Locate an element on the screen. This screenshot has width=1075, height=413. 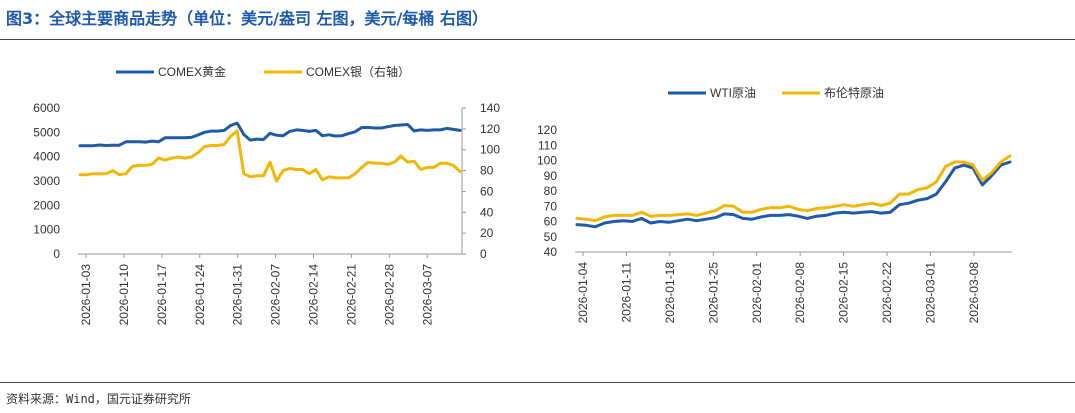
y-left-tick-label: 0 is located at coordinates (56, 254).